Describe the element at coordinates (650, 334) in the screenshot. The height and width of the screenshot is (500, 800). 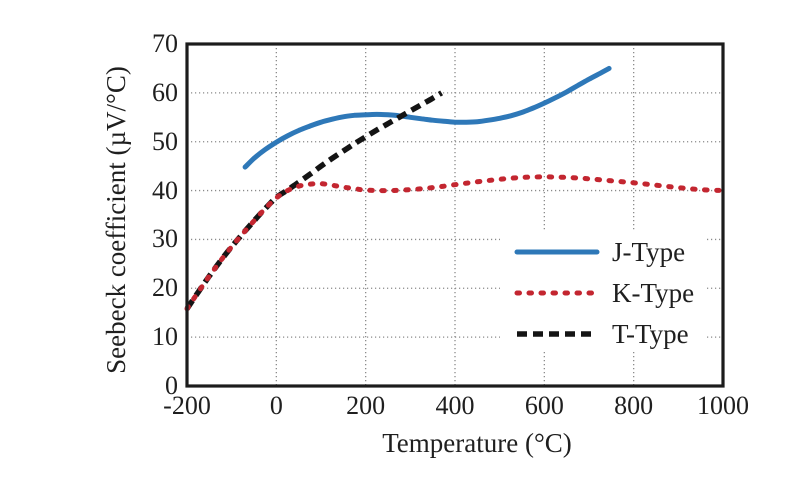
I see `legend-label-t-type: T-Type` at that location.